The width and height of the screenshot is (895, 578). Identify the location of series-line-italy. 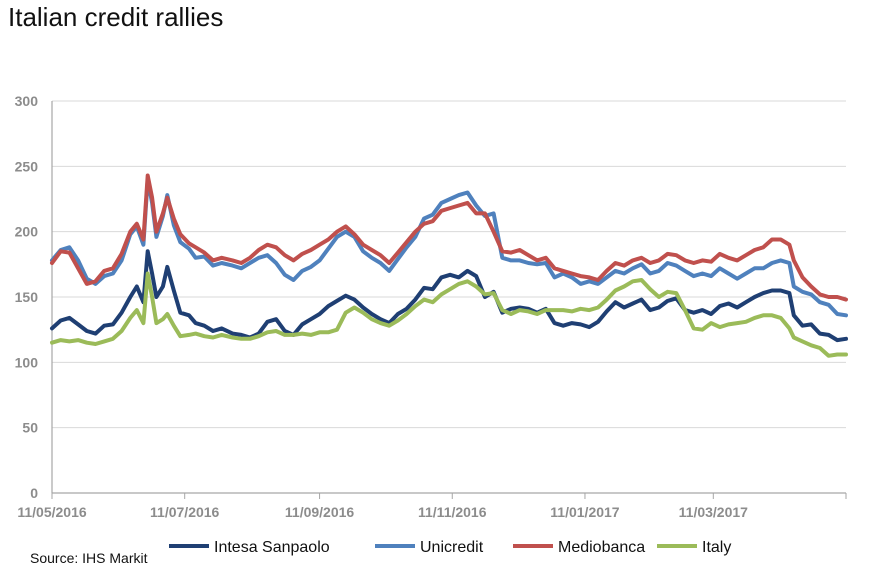
(449, 314).